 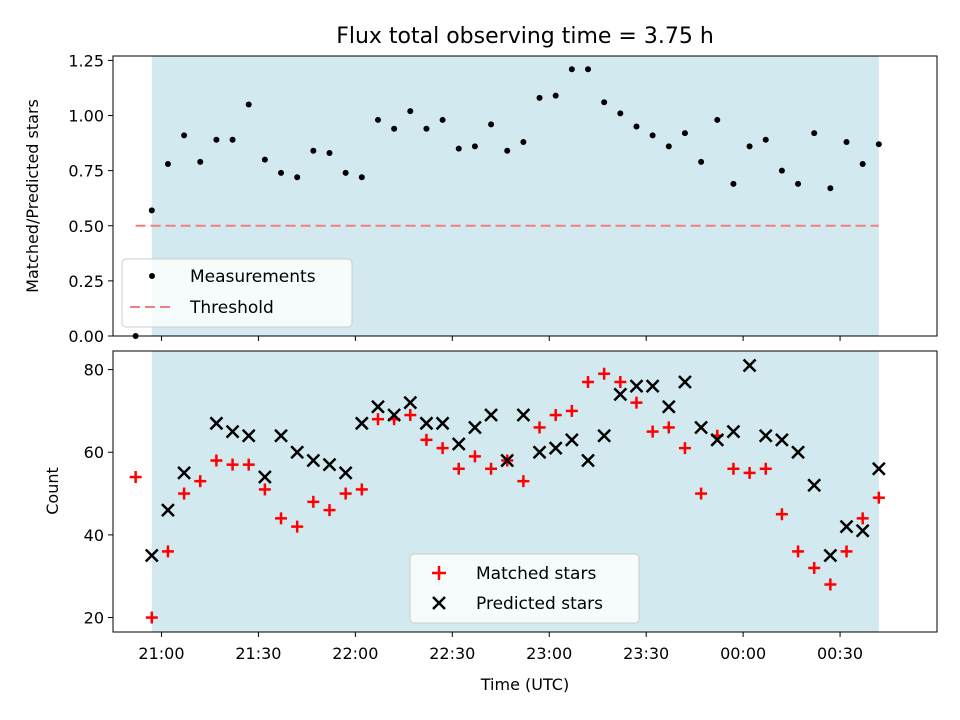 I want to click on count-y-tick-label: 40, so click(x=94, y=535).